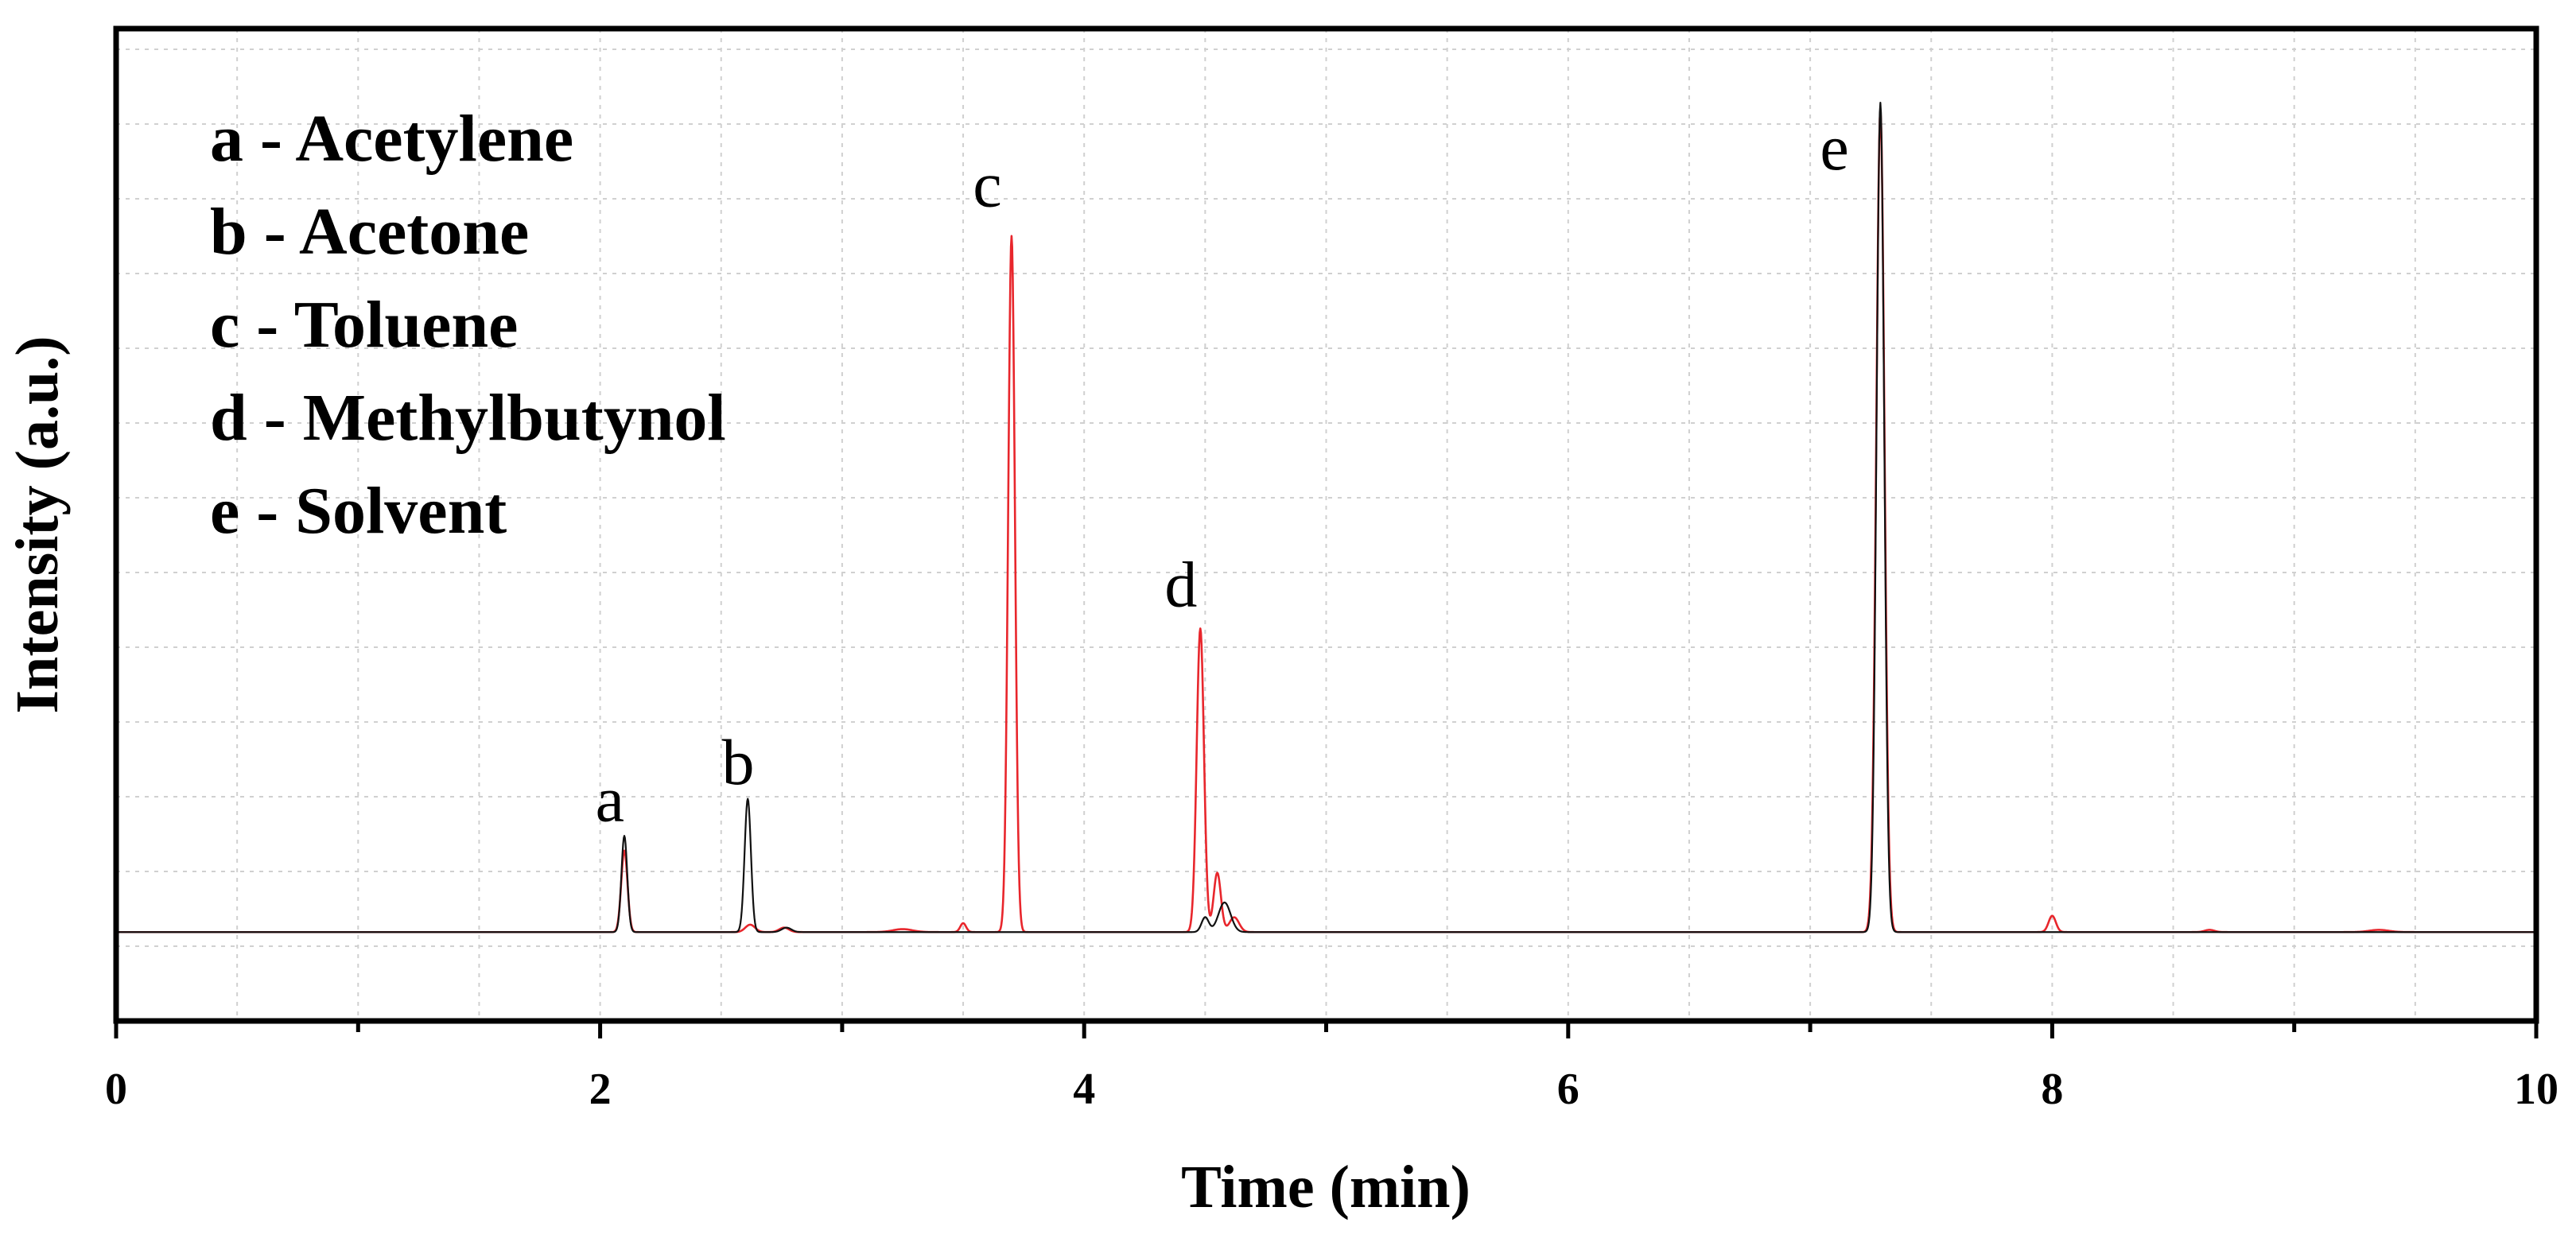 The width and height of the screenshot is (2576, 1242). I want to click on legend-entry-c: c - Toluene, so click(364, 325).